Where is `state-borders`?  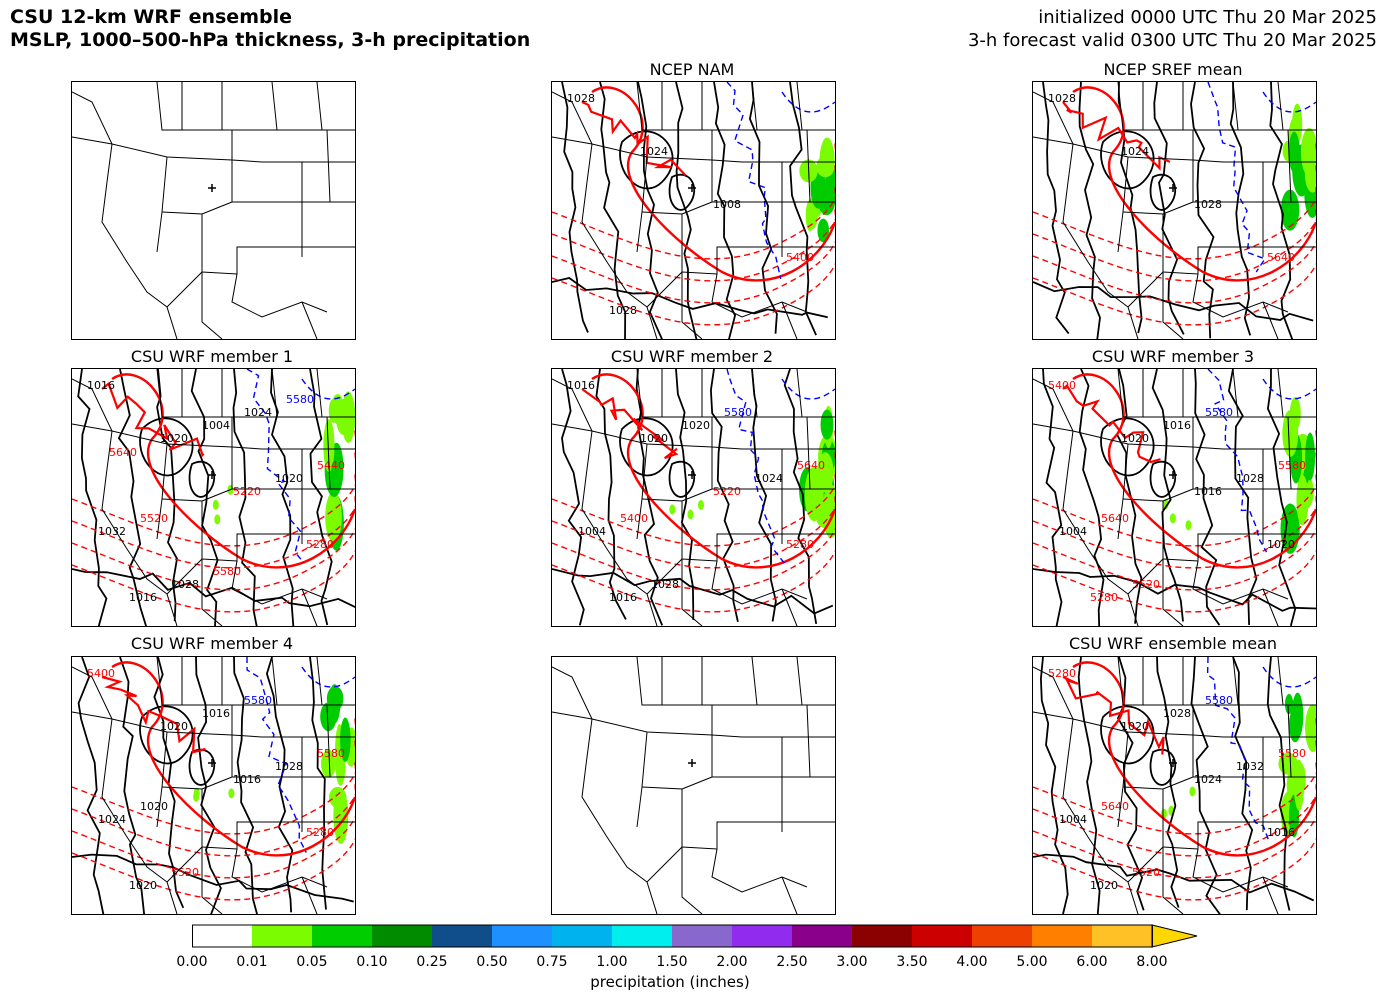 state-borders is located at coordinates (213, 210).